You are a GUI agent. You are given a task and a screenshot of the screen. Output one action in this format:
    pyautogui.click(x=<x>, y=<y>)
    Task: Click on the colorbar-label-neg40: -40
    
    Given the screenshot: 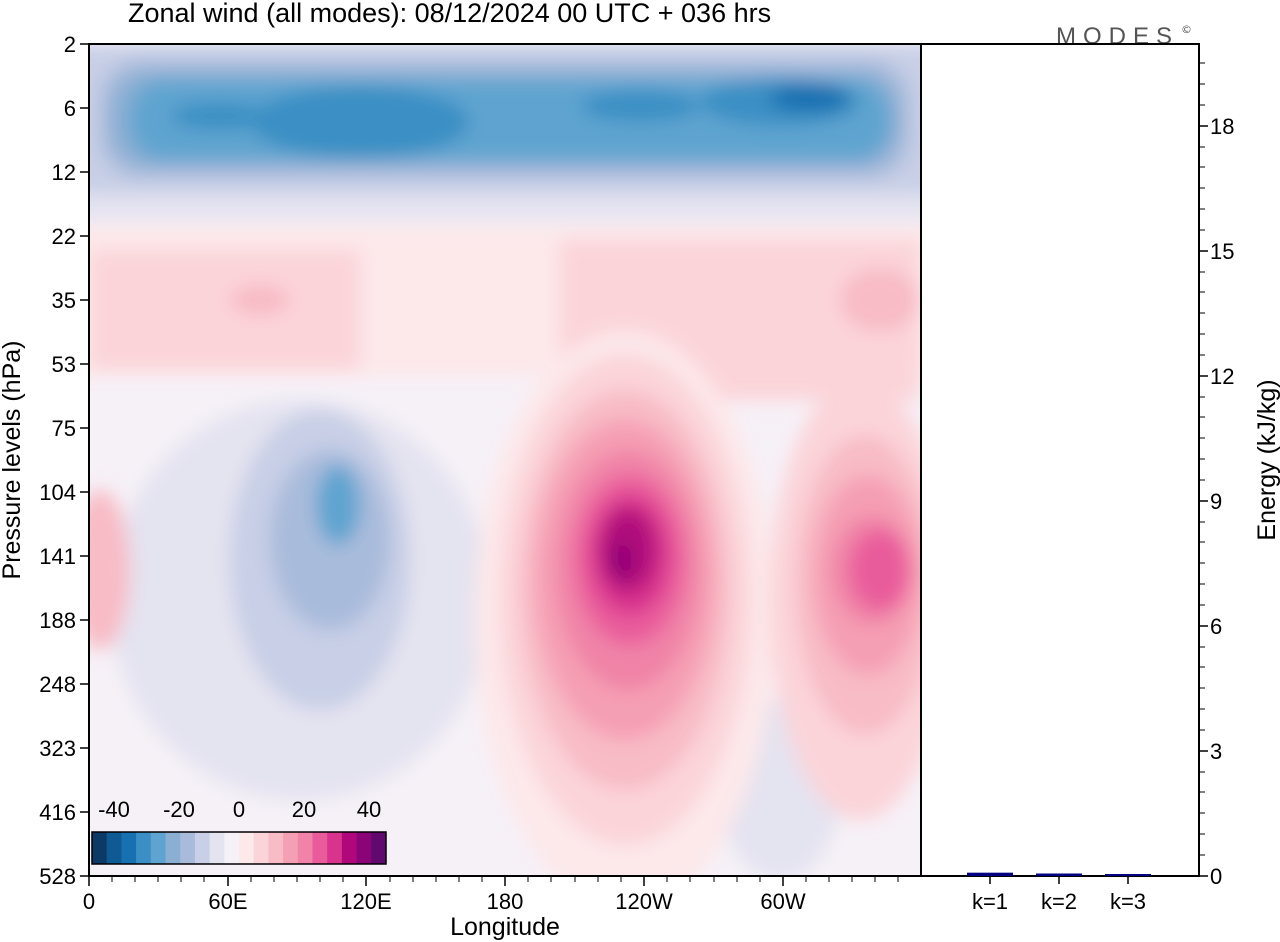 What is the action you would take?
    pyautogui.click(x=114, y=809)
    